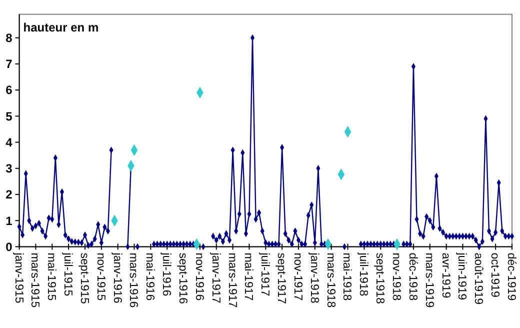  Describe the element at coordinates (396, 276) in the screenshot. I see `x-tick-label: nov-1918` at that location.